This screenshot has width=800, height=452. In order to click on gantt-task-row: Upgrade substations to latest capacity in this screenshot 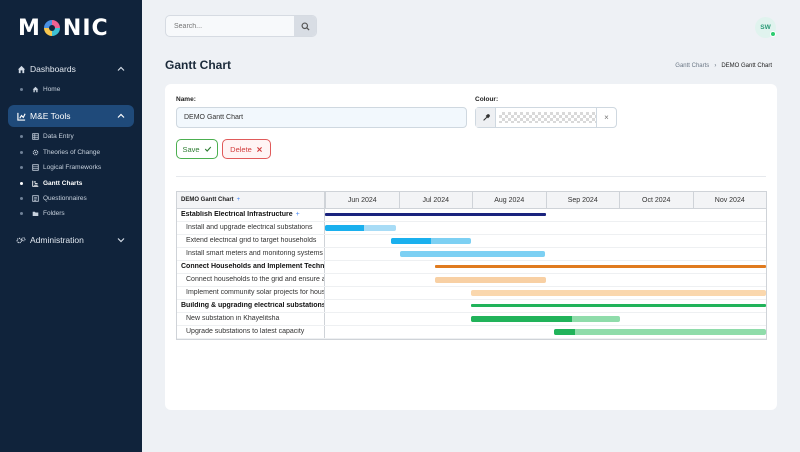, I will do `click(471, 332)`.